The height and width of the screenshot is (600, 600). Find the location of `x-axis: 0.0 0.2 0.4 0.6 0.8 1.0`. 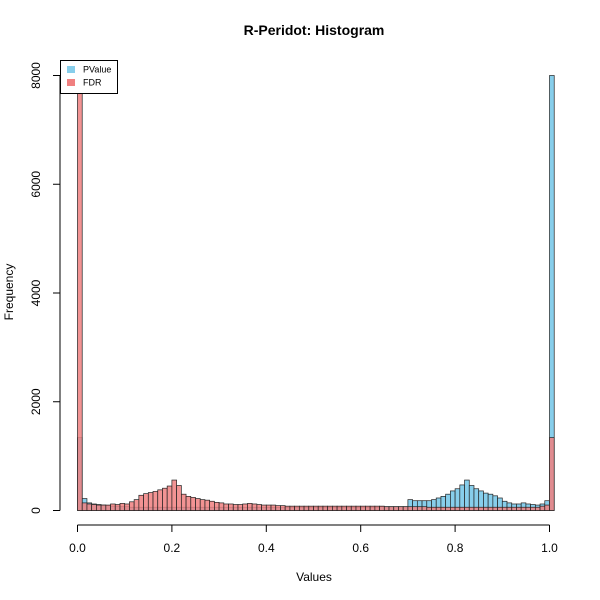

x-axis: 0.0 0.2 0.4 0.6 0.8 1.0 is located at coordinates (313, 539).